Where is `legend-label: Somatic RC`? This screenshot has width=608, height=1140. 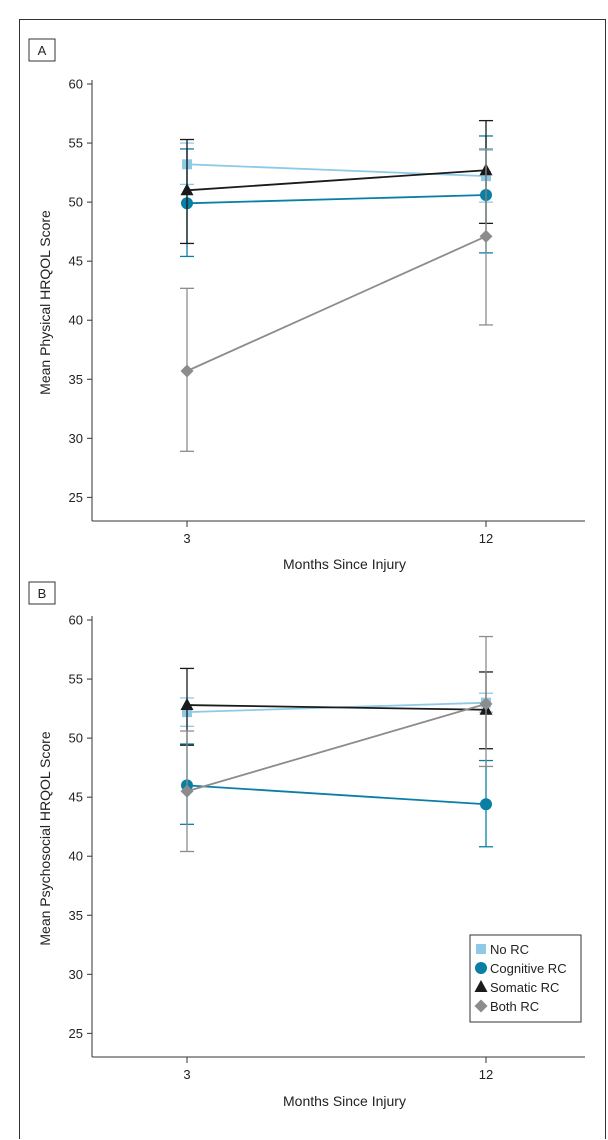
legend-label: Somatic RC is located at coordinates (524, 987).